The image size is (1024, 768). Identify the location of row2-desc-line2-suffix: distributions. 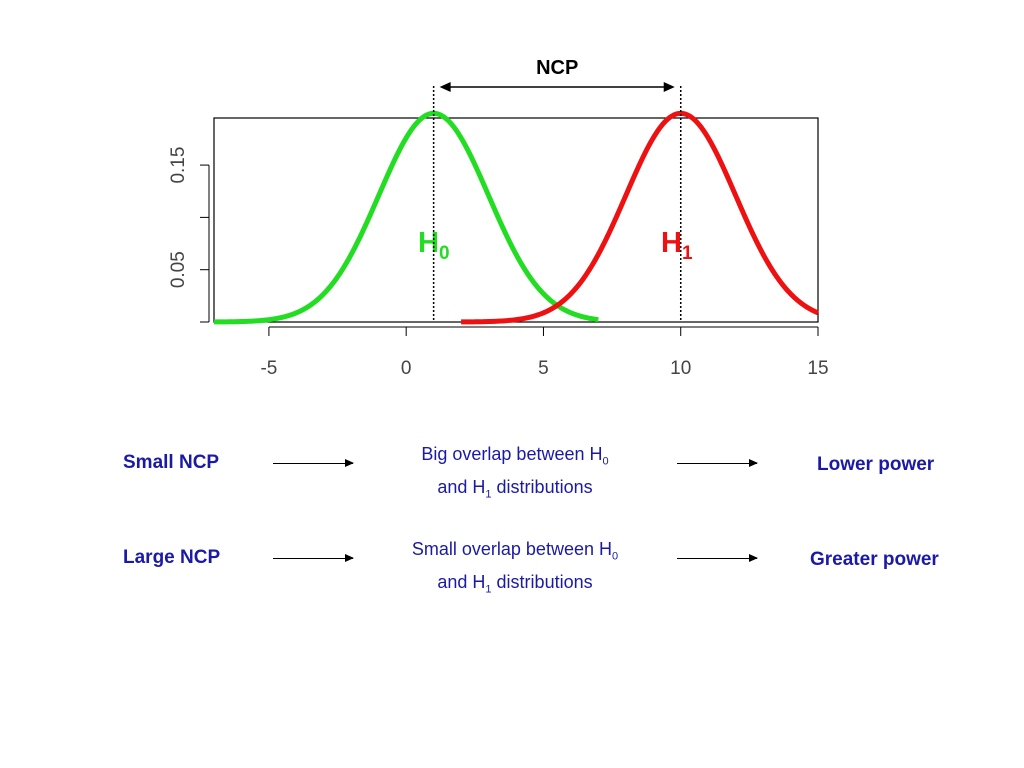
(542, 581).